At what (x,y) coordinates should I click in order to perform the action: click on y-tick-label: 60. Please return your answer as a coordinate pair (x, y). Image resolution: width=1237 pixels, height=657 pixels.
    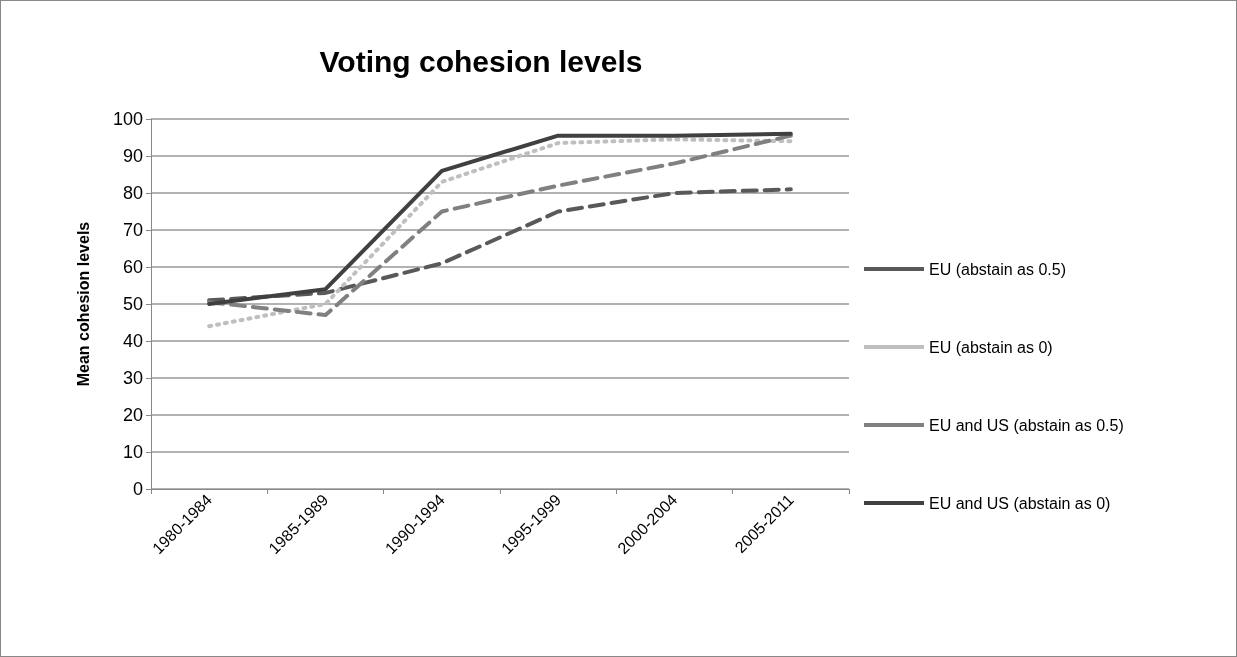
    Looking at the image, I should click on (132, 267).